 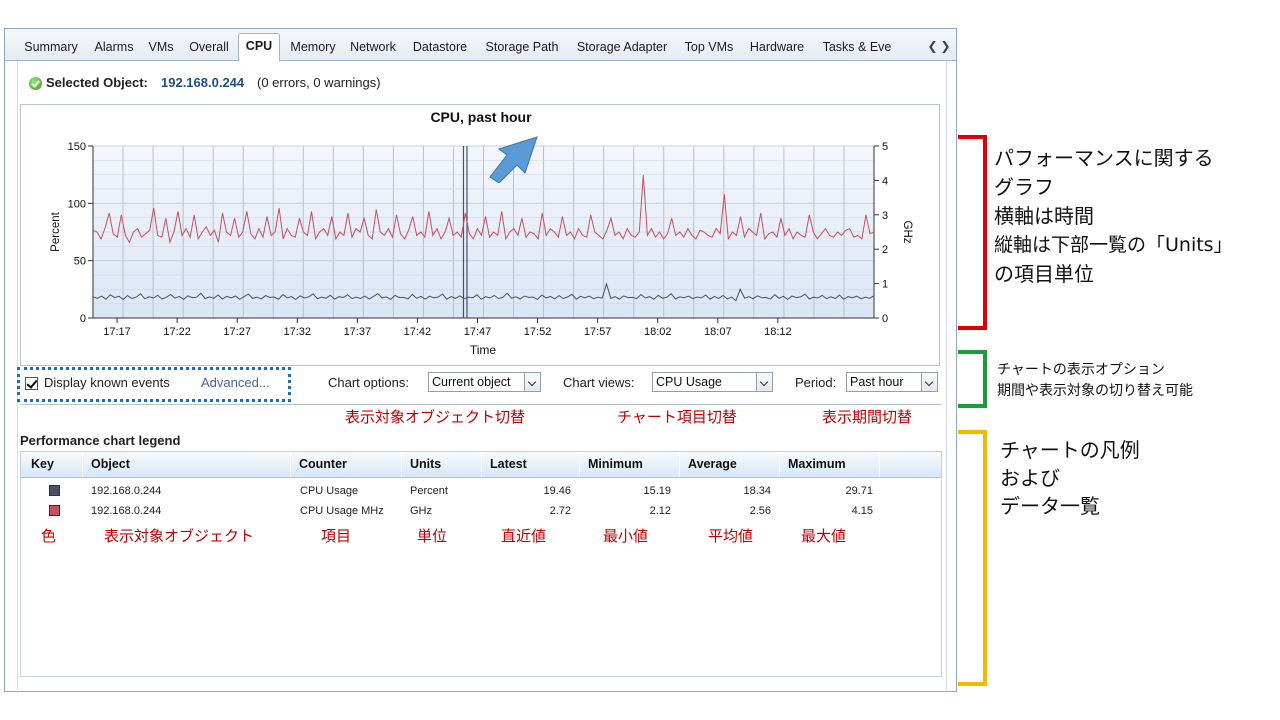 What do you see at coordinates (857, 47) in the screenshot?
I see `tab-tasks-events: Tasks & Eve` at bounding box center [857, 47].